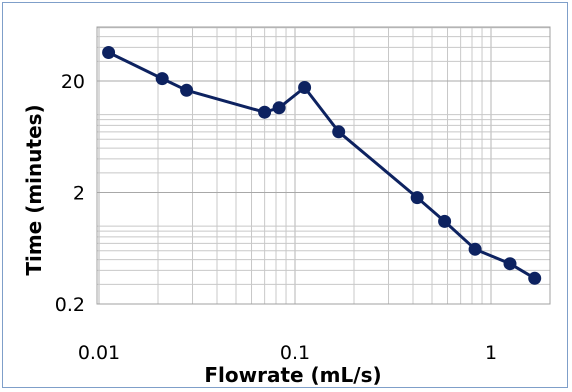  Describe the element at coordinates (70, 305) in the screenshot. I see `y-tick-label: 0.2` at that location.